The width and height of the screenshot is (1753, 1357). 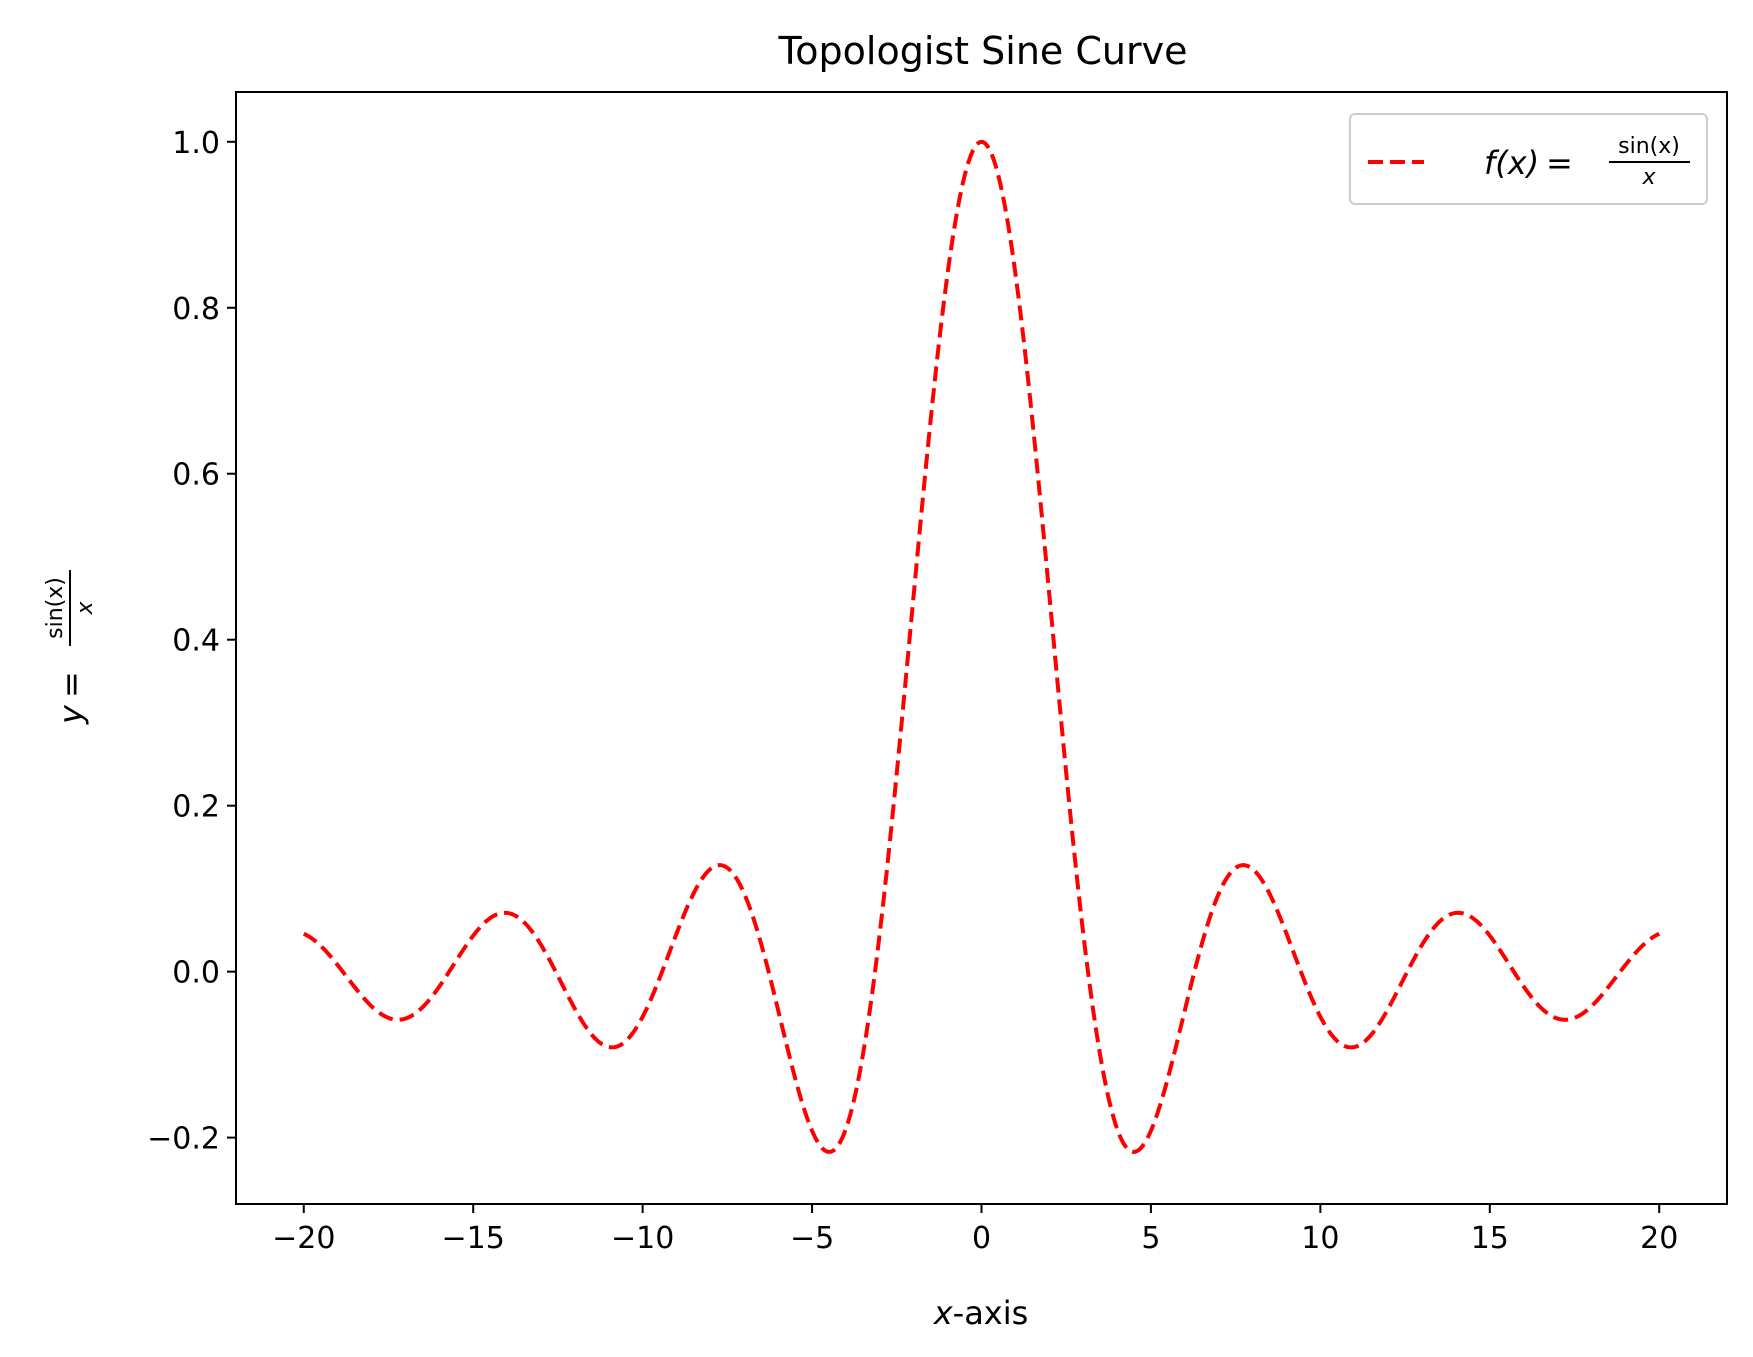 I want to click on legend-label-denominator: x, so click(x=1648, y=177).